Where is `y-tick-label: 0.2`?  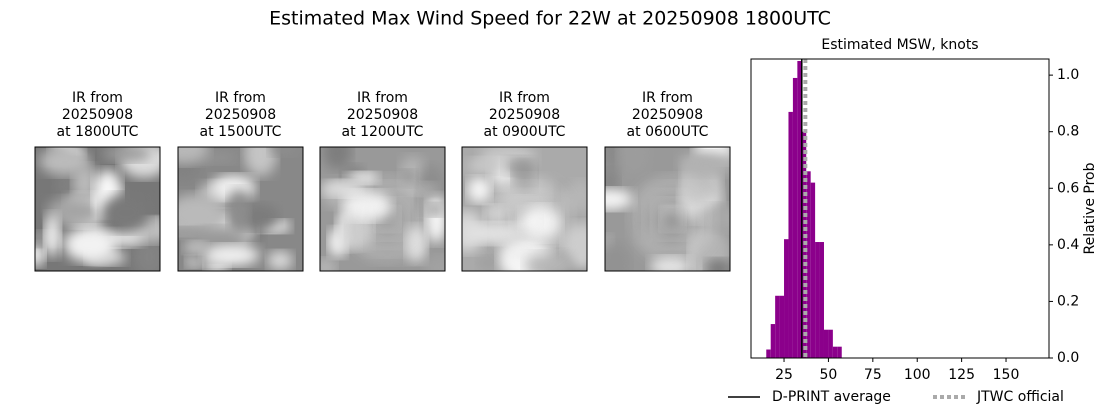
y-tick-label: 0.2 is located at coordinates (1068, 301).